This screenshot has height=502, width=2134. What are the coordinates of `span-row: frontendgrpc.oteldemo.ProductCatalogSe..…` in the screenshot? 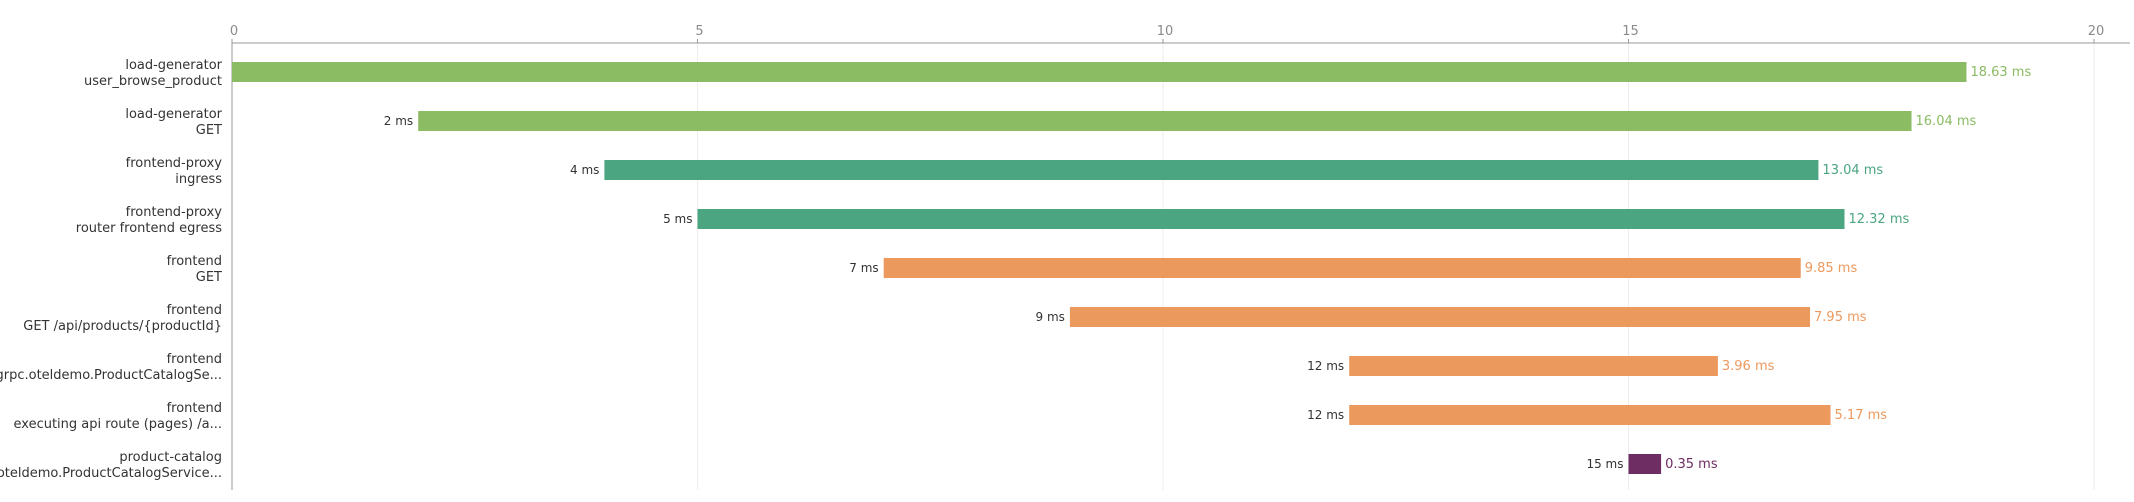 It's located at (887, 367).